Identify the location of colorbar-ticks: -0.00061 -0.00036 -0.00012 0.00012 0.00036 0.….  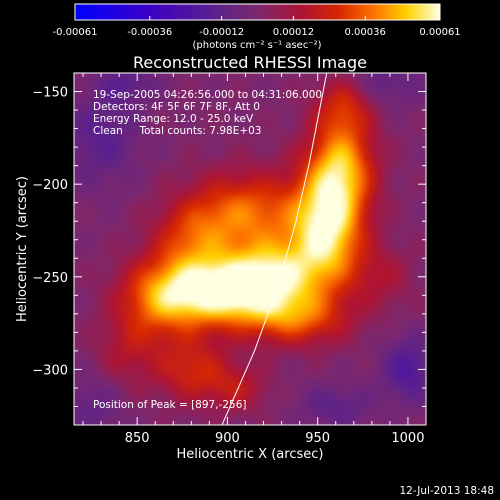
(257, 27).